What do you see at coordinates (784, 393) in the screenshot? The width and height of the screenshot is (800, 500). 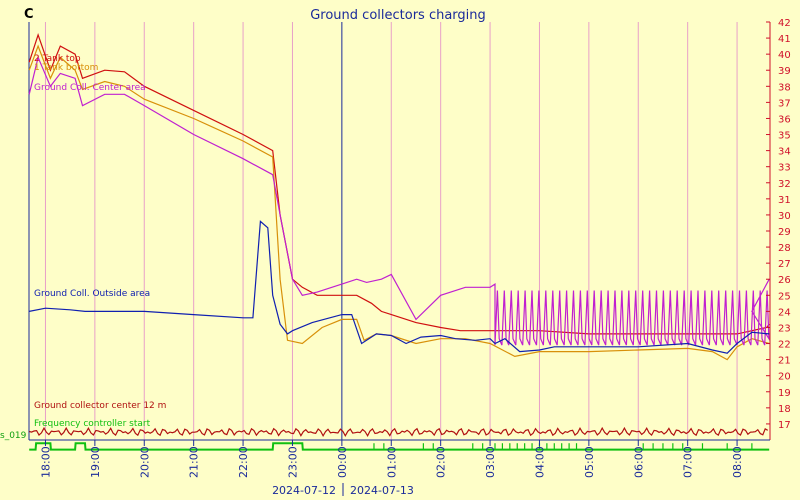 I see `y-tick-label: 19` at bounding box center [784, 393].